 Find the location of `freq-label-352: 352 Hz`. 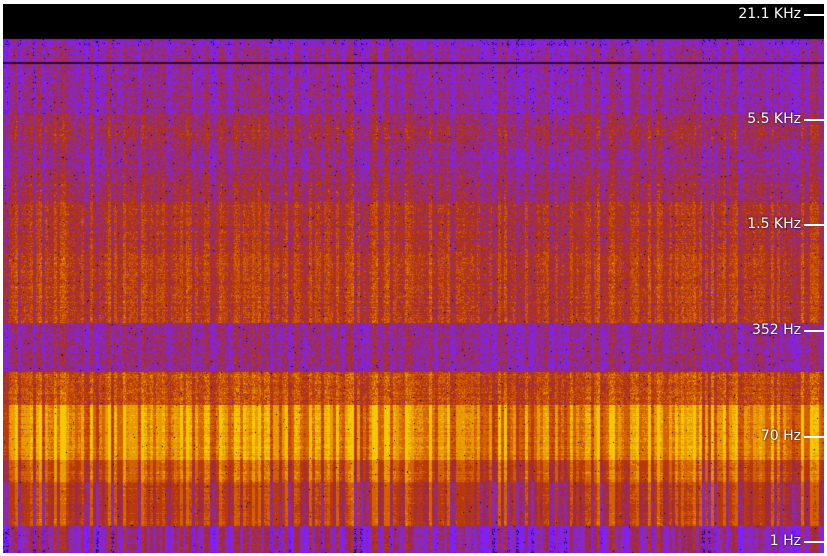

freq-label-352: 352 Hz is located at coordinates (776, 330).